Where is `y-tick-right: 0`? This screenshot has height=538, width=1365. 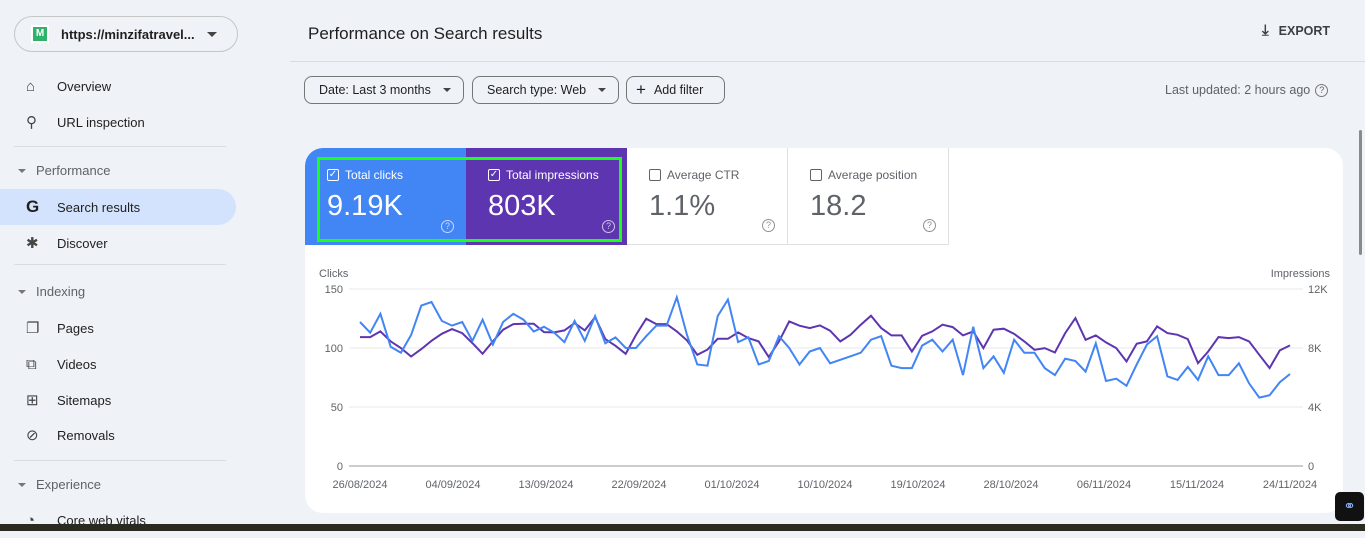 y-tick-right: 0 is located at coordinates (1311, 467).